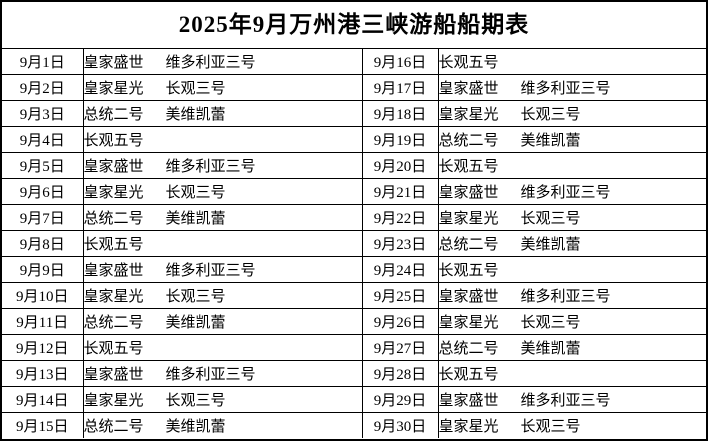  I want to click on table-row: 9月11日 总统二号 美维凯蕾 9月26日 皇家星光 长观三号, so click(354, 321).